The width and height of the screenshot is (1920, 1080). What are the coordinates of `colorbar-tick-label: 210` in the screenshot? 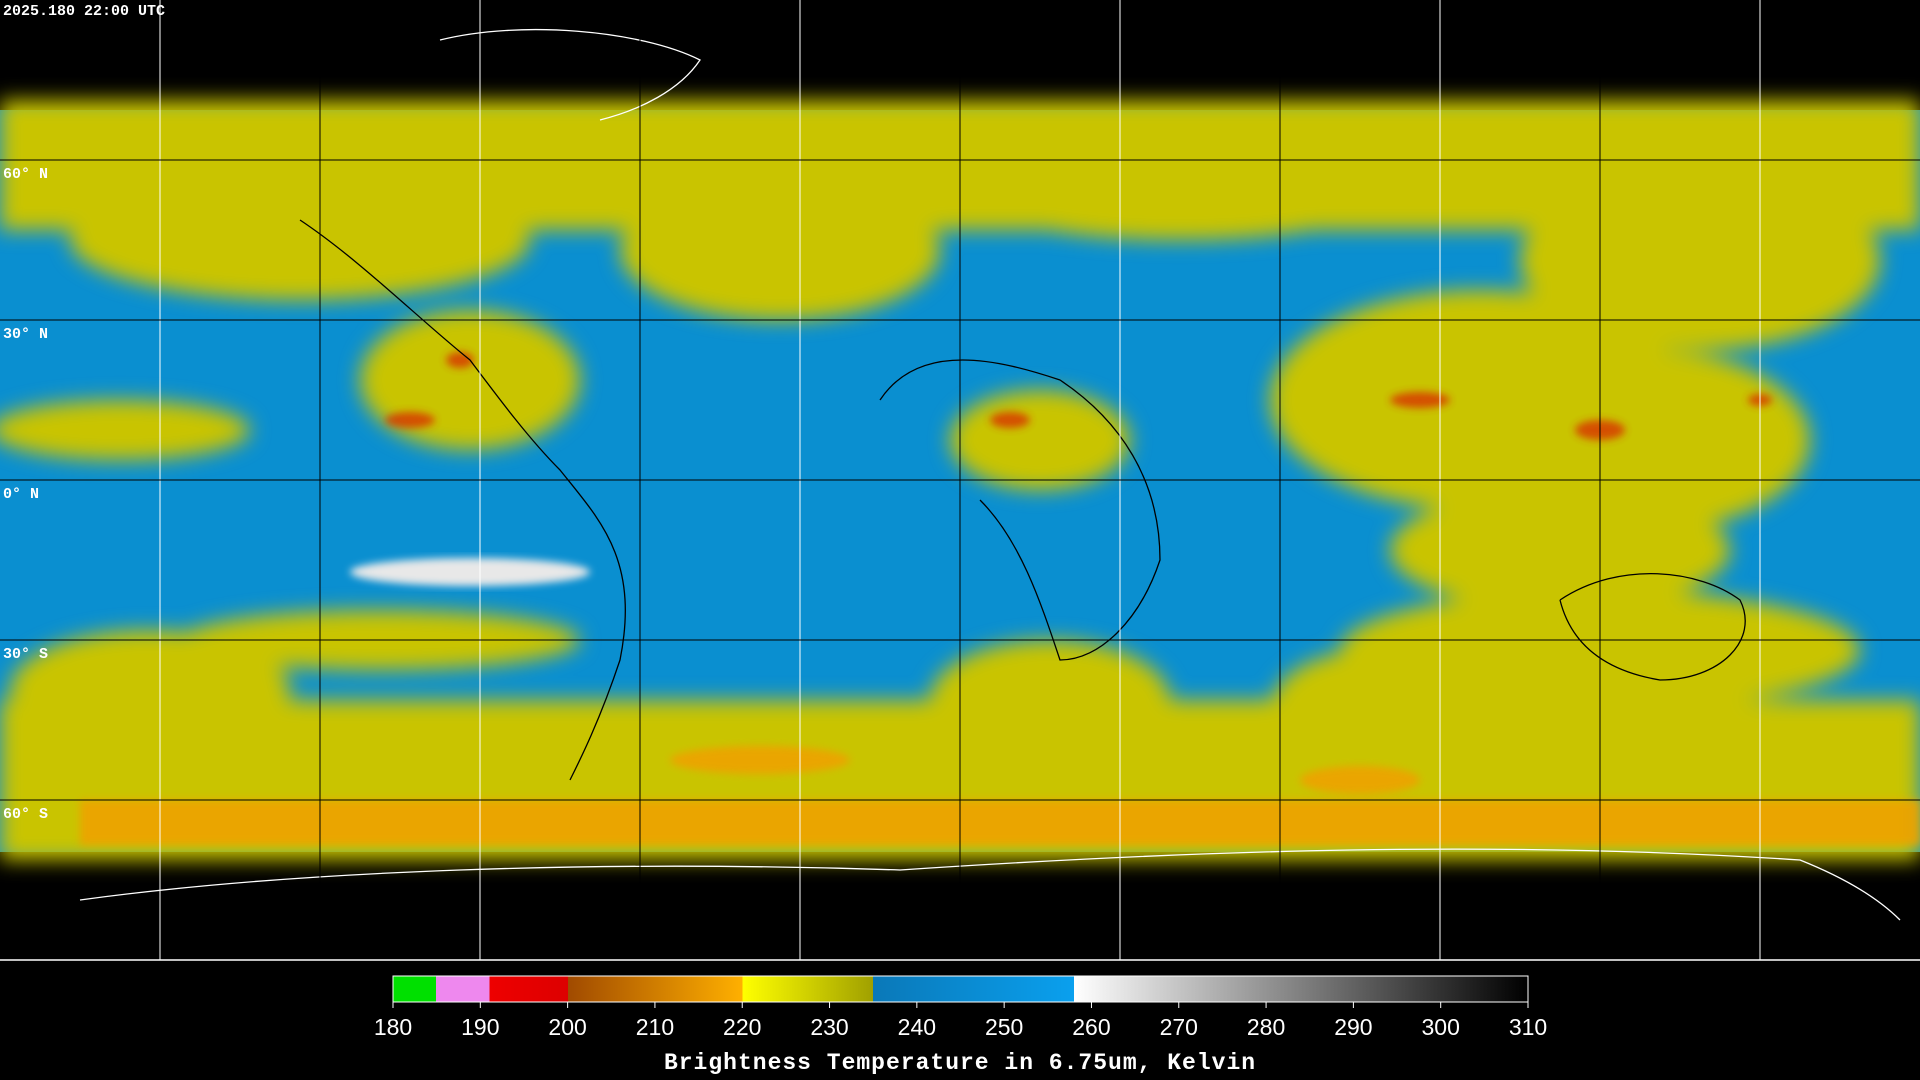 It's located at (655, 1027).